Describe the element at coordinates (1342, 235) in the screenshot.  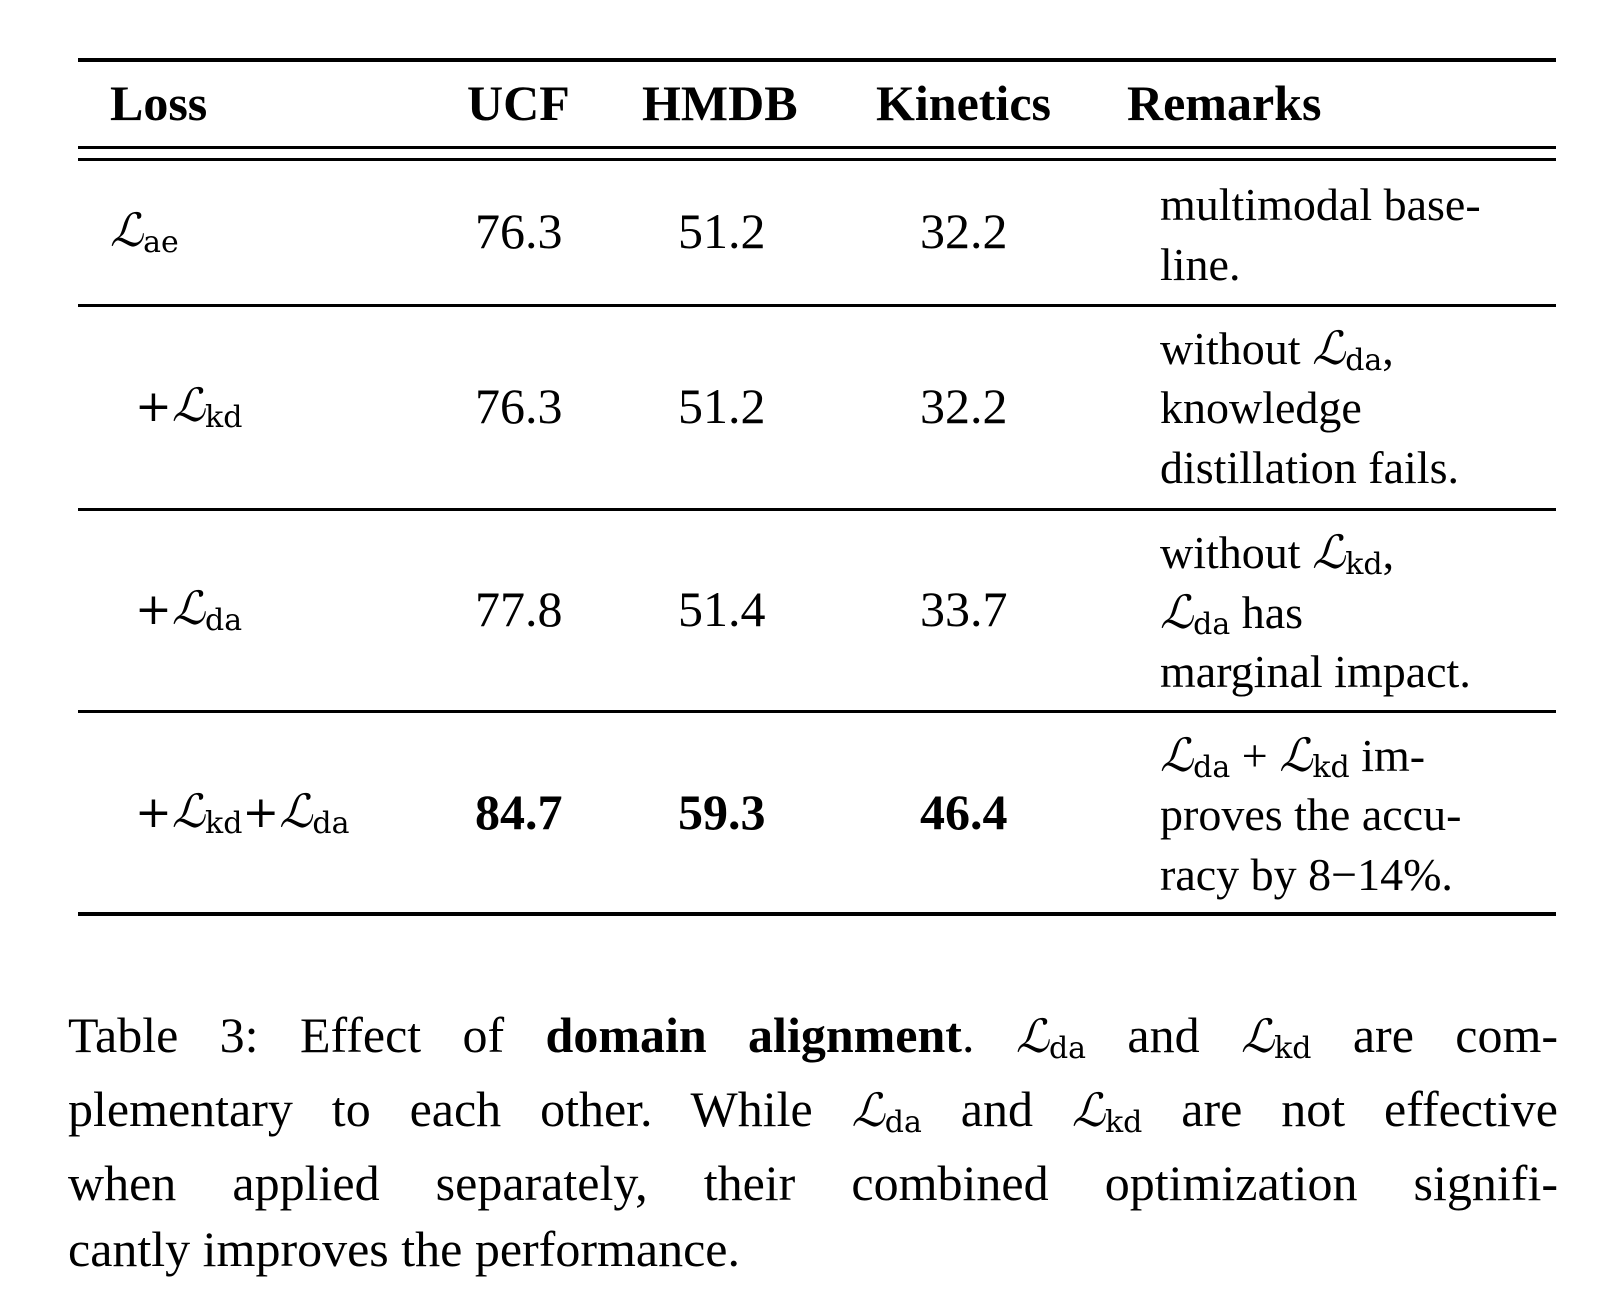
I see `row1-remarks: multimodal base- line.` at that location.